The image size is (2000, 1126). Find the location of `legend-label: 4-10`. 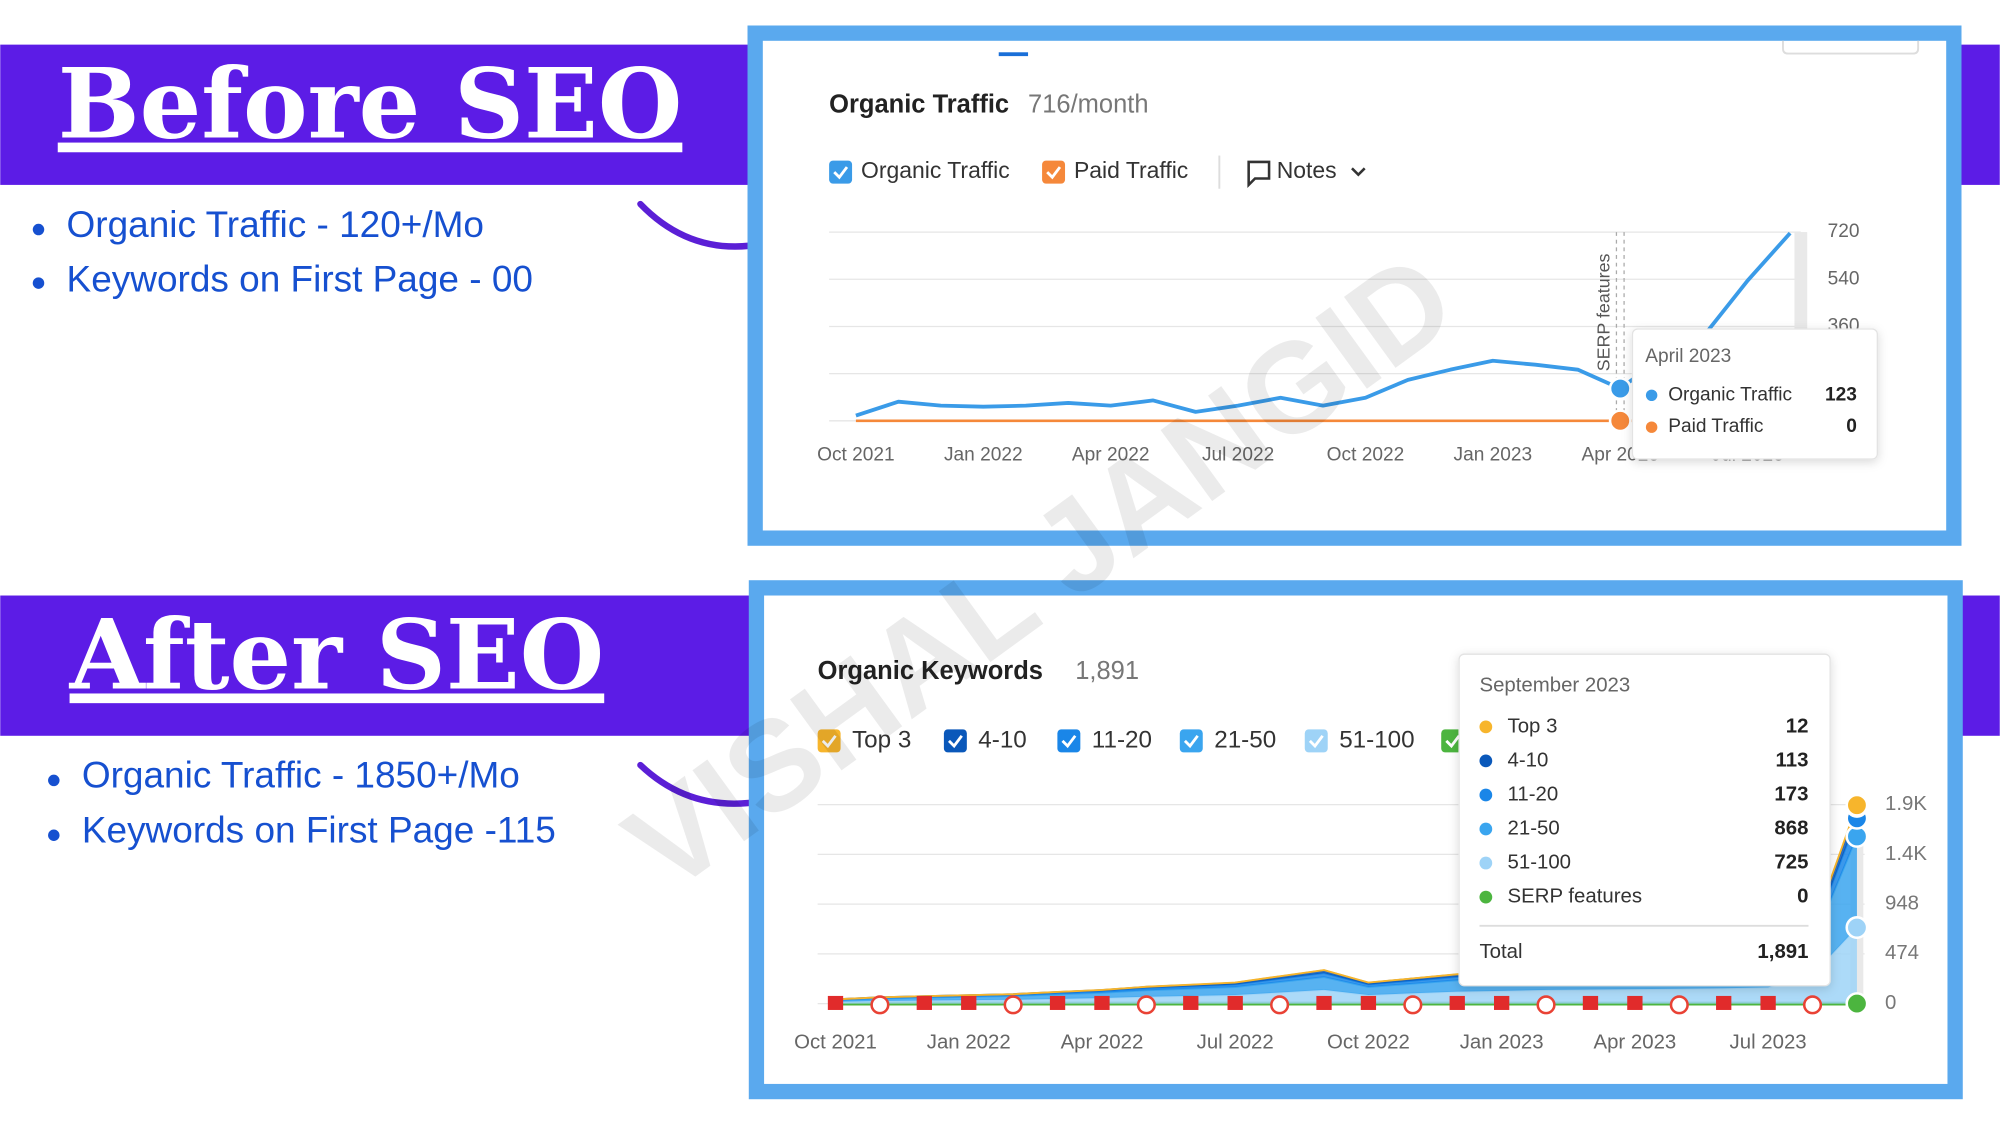

legend-label: 4-10 is located at coordinates (1002, 739).